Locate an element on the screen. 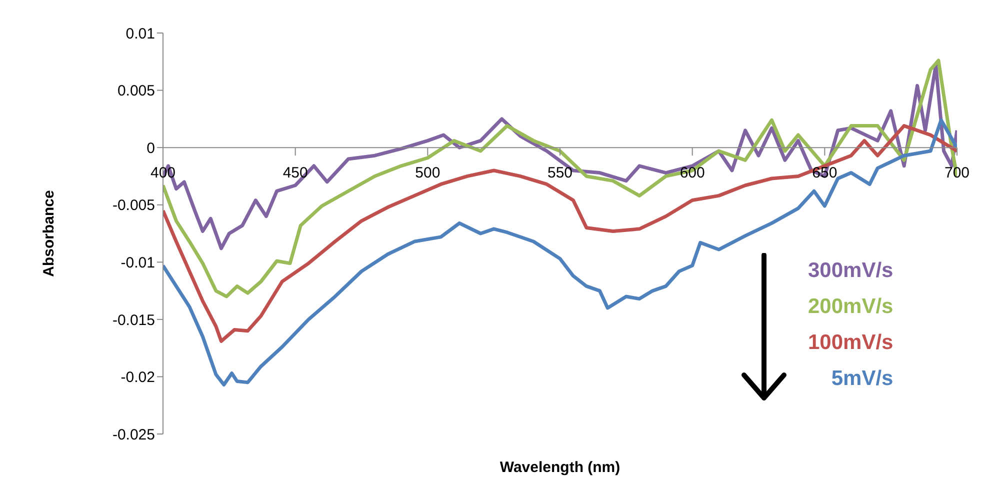 This screenshot has height=487, width=992. y-tick-label: -0.015 is located at coordinates (133, 320).